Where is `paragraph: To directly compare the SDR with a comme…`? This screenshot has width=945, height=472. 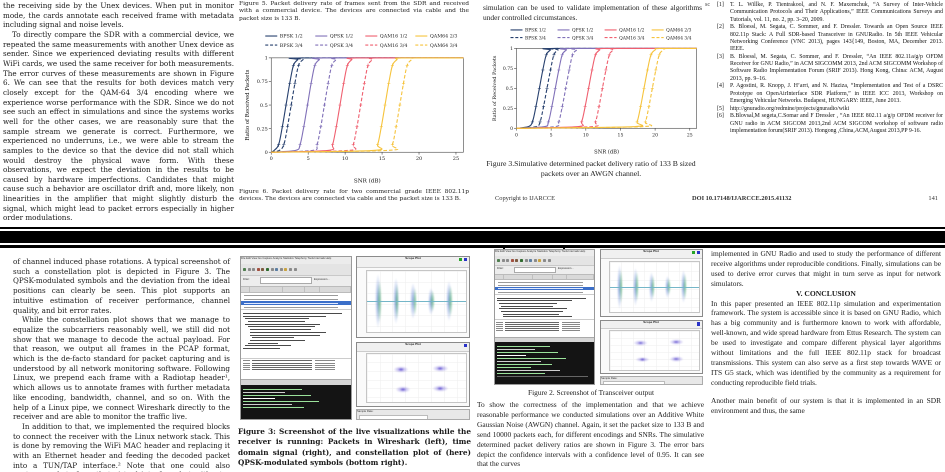
paragraph: To directly compare the SDR with a comme… is located at coordinates (118, 126).